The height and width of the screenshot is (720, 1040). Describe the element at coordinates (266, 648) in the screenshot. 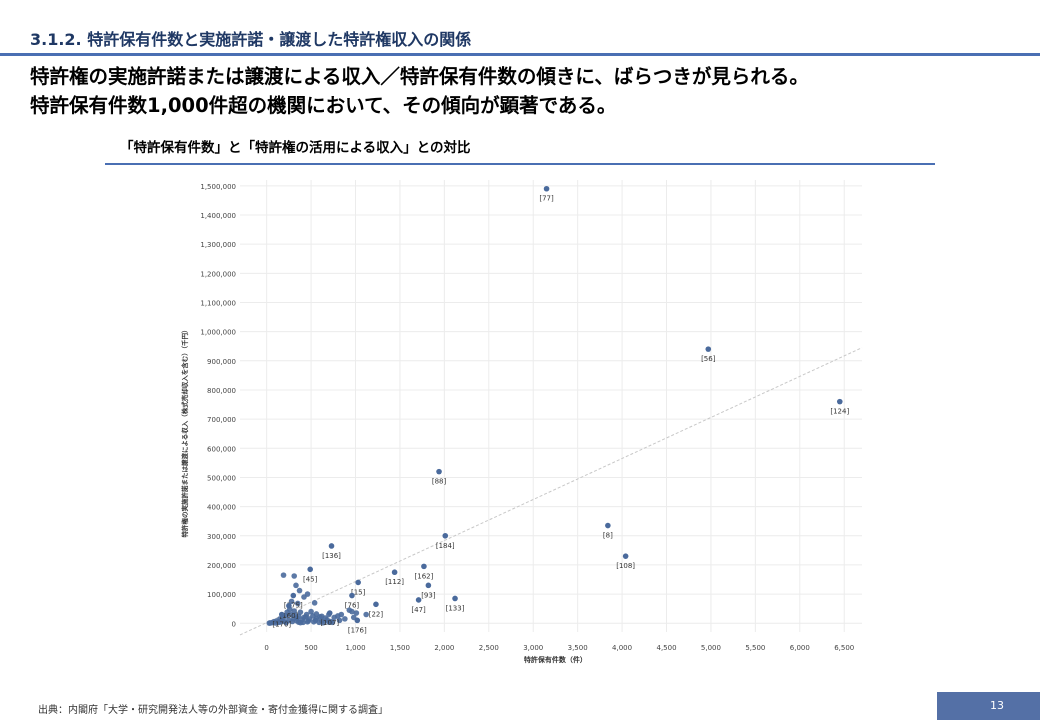

I see `x-tick-label: 0` at that location.